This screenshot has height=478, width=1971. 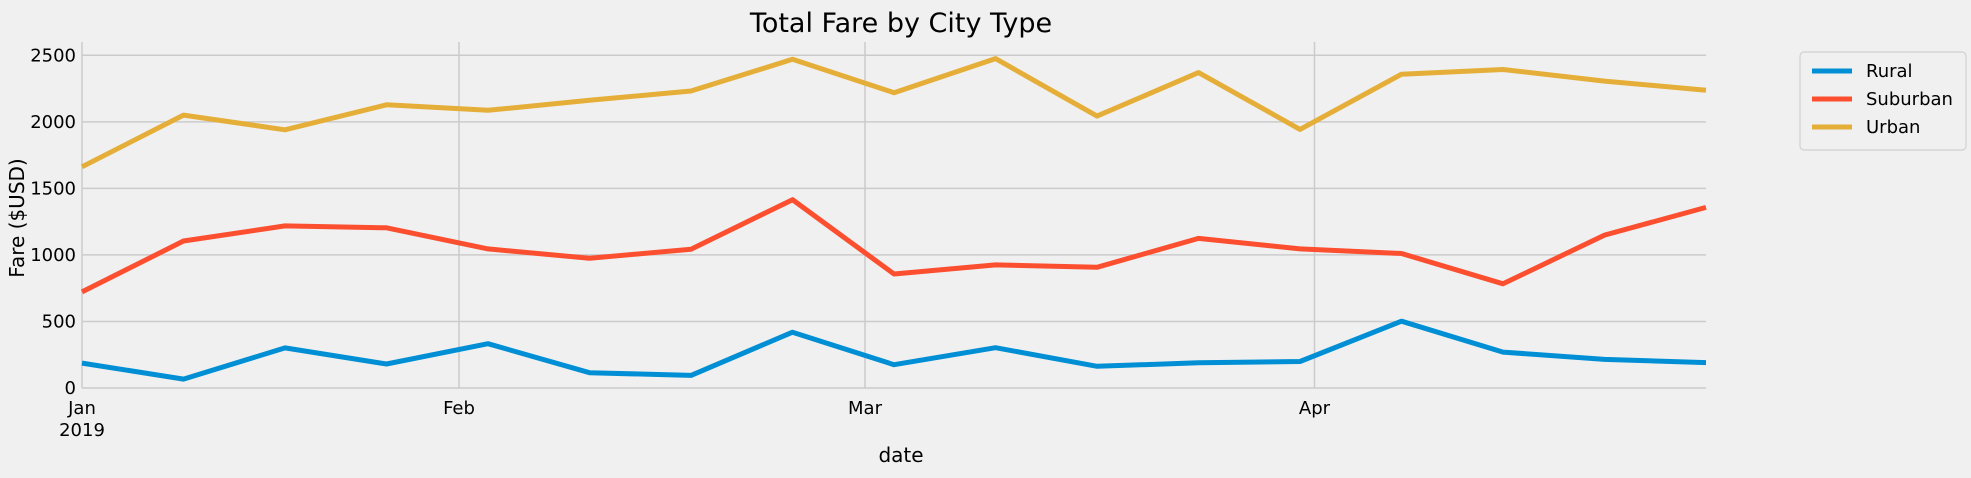 I want to click on x-tick-label: Feb, so click(x=459, y=408).